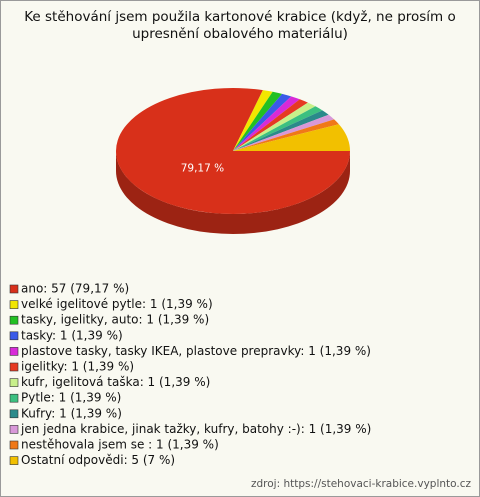  What do you see at coordinates (72, 335) in the screenshot?
I see `legend-label: tasky: 1 (1,39 %)` at bounding box center [72, 335].